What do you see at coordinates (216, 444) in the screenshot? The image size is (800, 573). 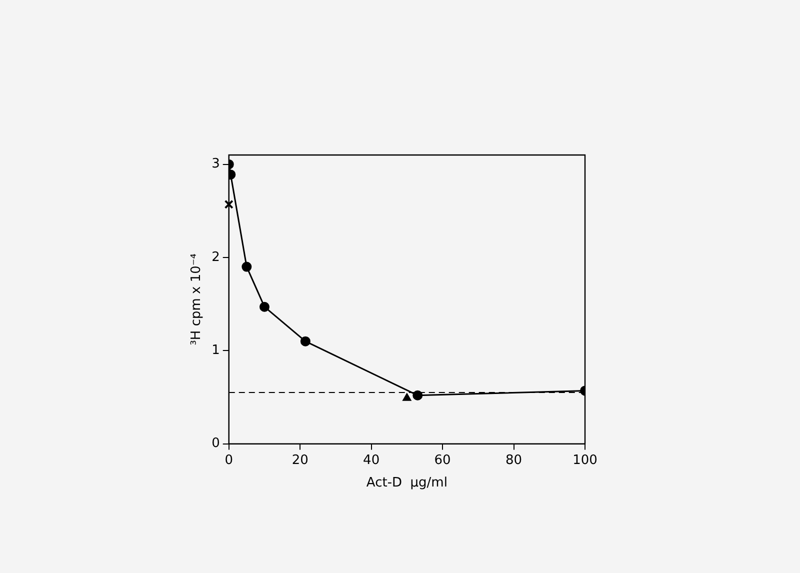 I see `y-tick-label: 0` at bounding box center [216, 444].